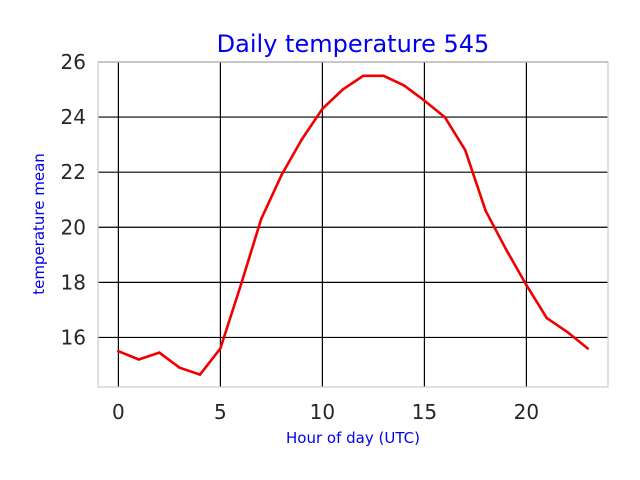 The width and height of the screenshot is (640, 480). What do you see at coordinates (73, 227) in the screenshot?
I see `y-tick-label: 20` at bounding box center [73, 227].